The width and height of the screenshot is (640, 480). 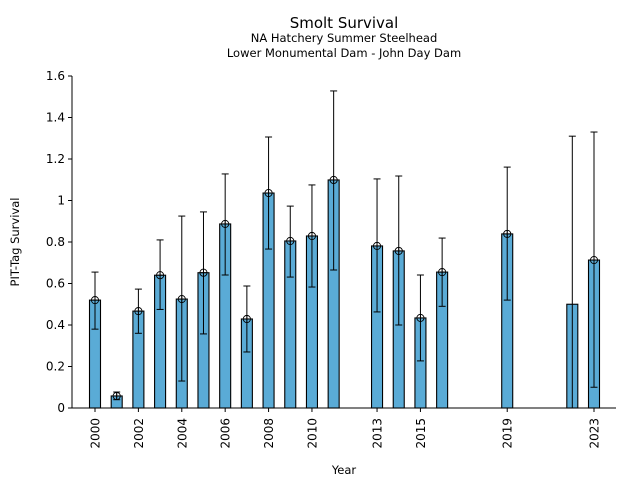 I want to click on y-tick-label-1.6: 1.6, so click(x=55, y=76).